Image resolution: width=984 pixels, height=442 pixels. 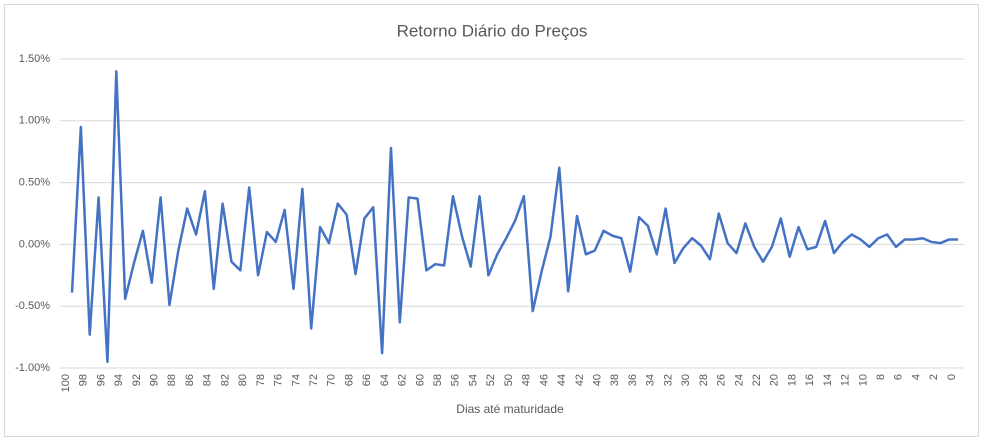 I want to click on y-tick-label: 1.00%, so click(x=34, y=121).